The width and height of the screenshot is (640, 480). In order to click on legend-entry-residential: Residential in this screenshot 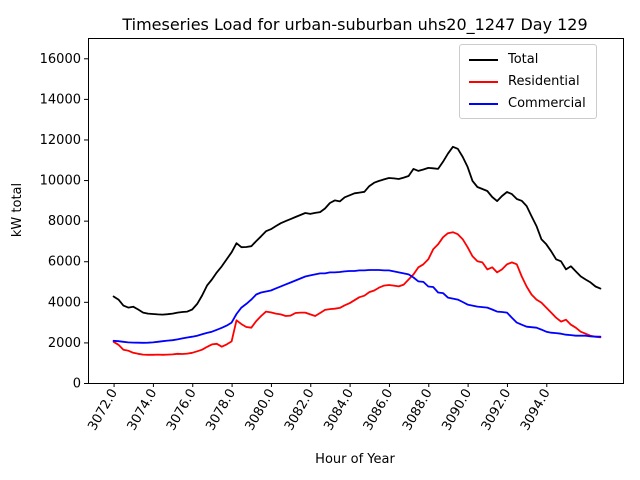, I will do `click(527, 81)`.